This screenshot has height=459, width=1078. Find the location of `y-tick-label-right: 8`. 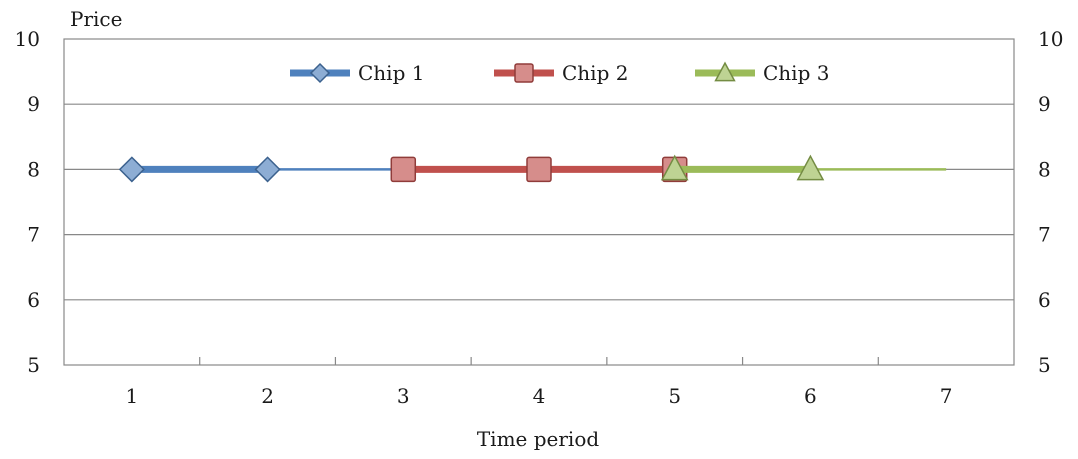

y-tick-label-right: 8 is located at coordinates (1044, 169).